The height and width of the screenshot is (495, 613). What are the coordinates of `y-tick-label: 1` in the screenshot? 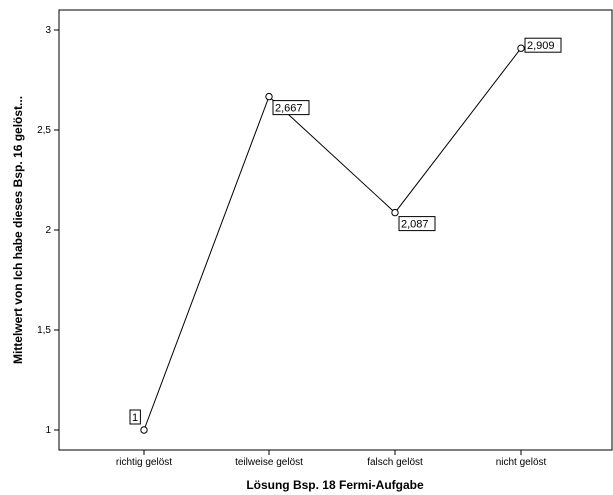 It's located at (48, 430).